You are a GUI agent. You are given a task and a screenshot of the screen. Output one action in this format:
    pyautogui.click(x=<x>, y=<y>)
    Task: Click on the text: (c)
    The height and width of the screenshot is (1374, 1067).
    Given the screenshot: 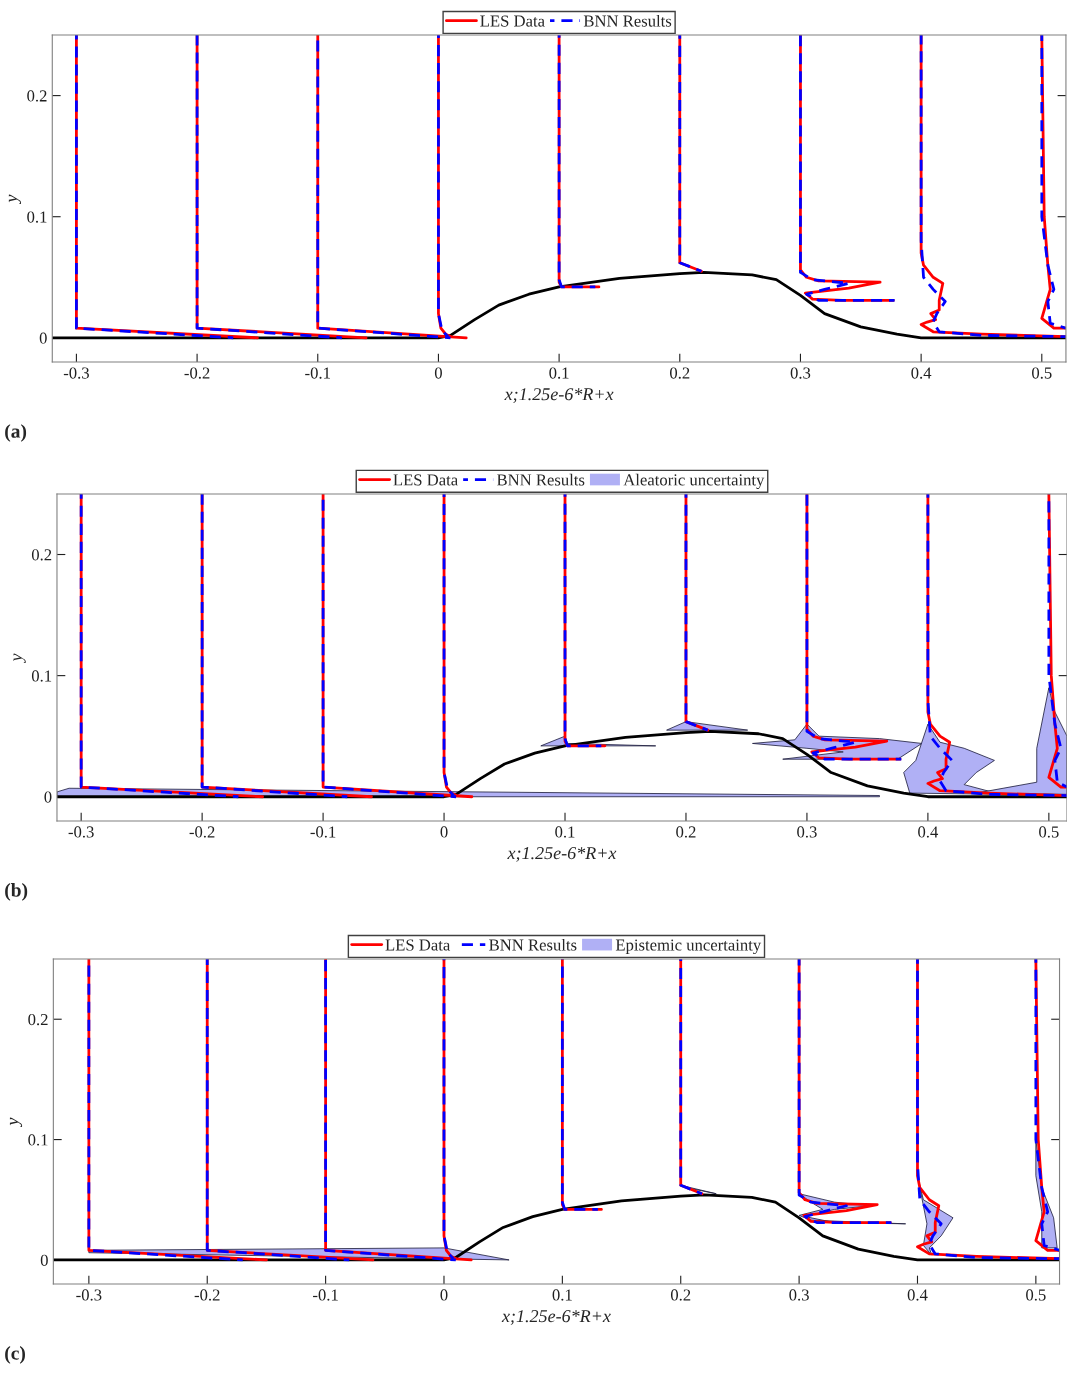 What is the action you would take?
    pyautogui.click(x=15, y=1355)
    